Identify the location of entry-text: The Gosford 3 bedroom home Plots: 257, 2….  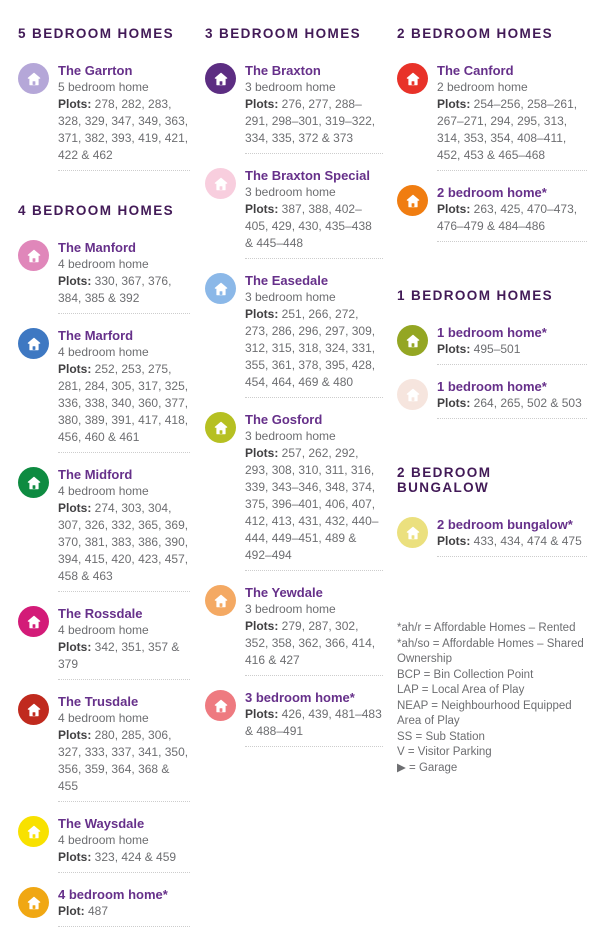
(314, 491).